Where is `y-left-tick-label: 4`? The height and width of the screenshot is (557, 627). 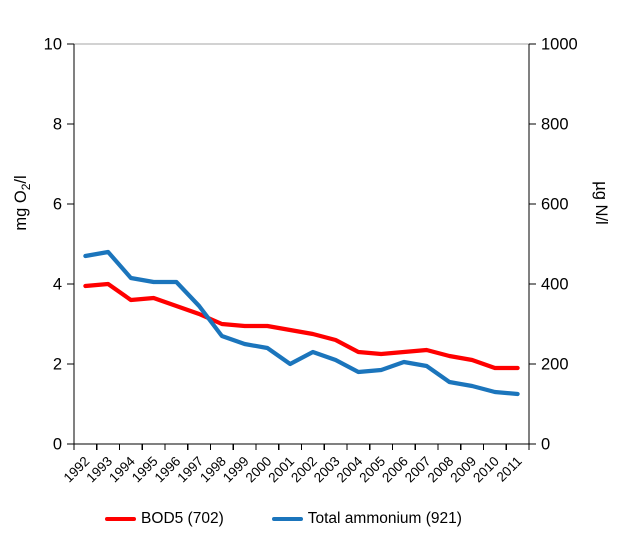 y-left-tick-label: 4 is located at coordinates (57, 285).